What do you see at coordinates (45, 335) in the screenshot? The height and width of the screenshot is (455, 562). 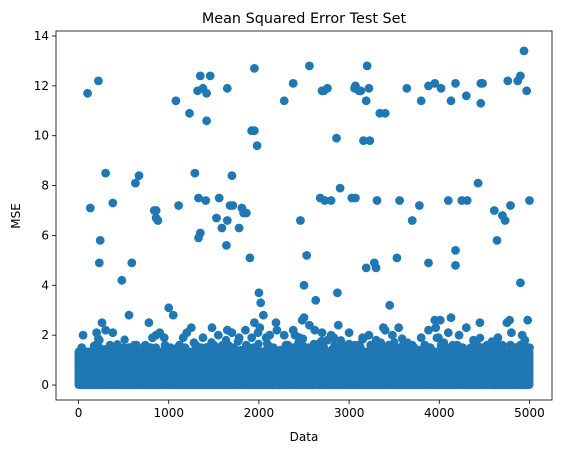 I see `y-tick-label: 2` at bounding box center [45, 335].